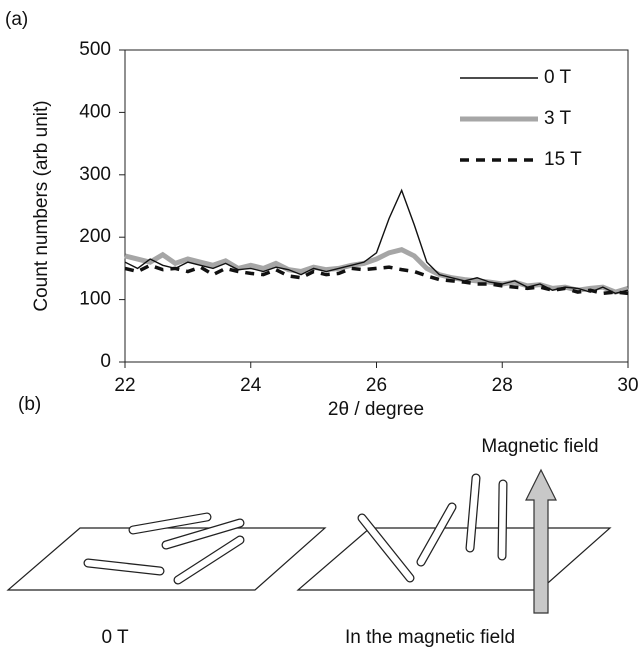  What do you see at coordinates (95, 174) in the screenshot?
I see `y-tick-label: 300` at bounding box center [95, 174].